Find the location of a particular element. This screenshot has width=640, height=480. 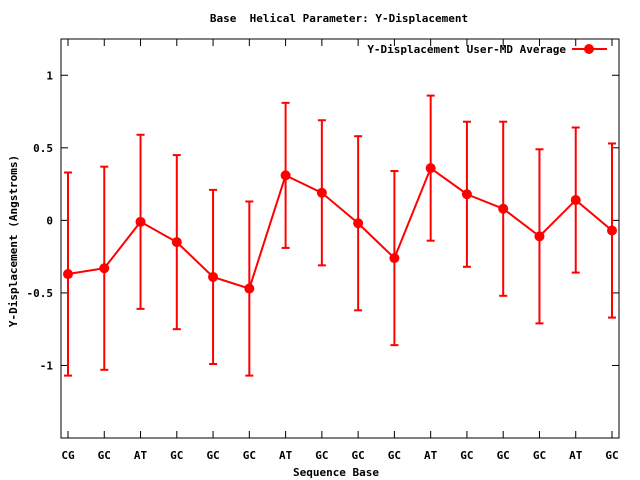

chart-title: Base Helical Parameter: Y-Displacement is located at coordinates (339, 18).